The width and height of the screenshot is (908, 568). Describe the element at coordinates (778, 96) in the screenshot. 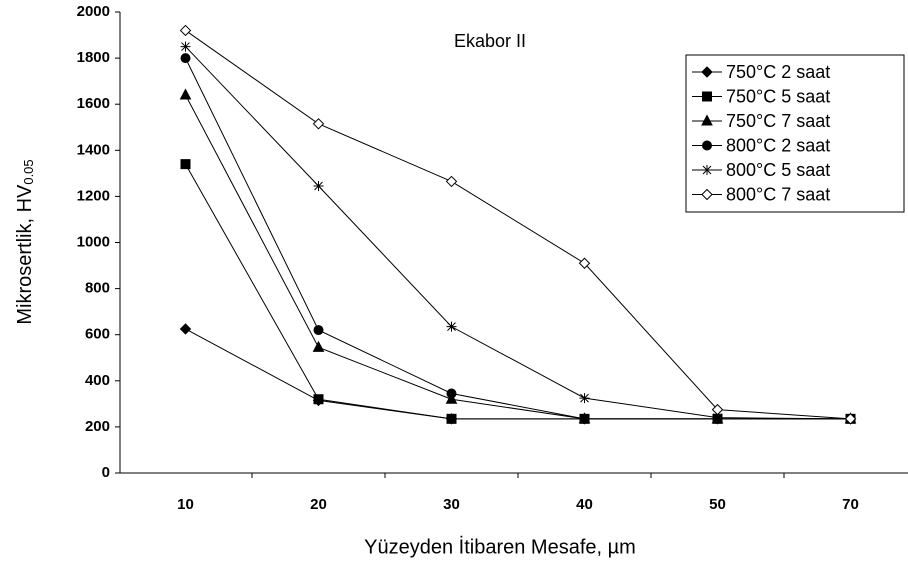

I see `legend-label: 750°C 5 saat` at that location.